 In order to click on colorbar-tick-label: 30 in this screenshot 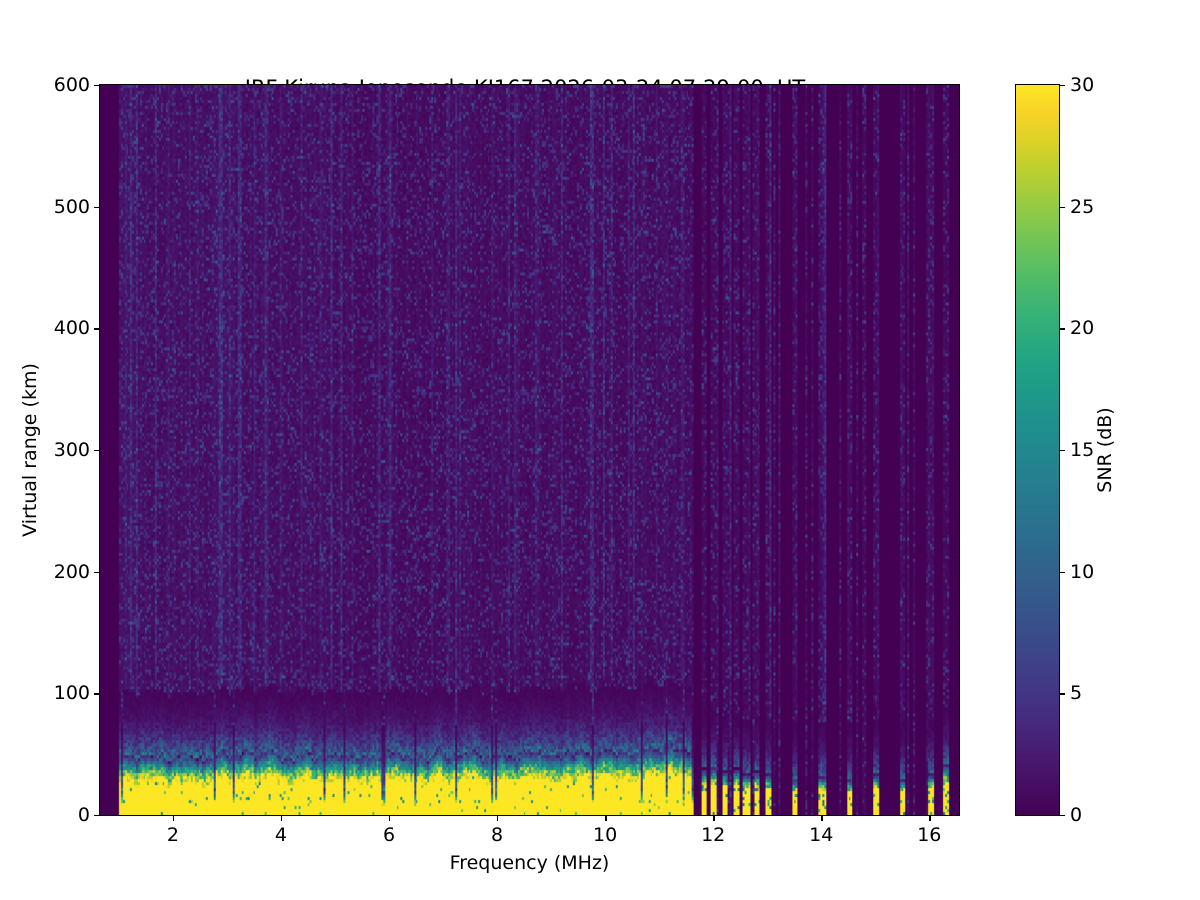, I will do `click(1082, 85)`.